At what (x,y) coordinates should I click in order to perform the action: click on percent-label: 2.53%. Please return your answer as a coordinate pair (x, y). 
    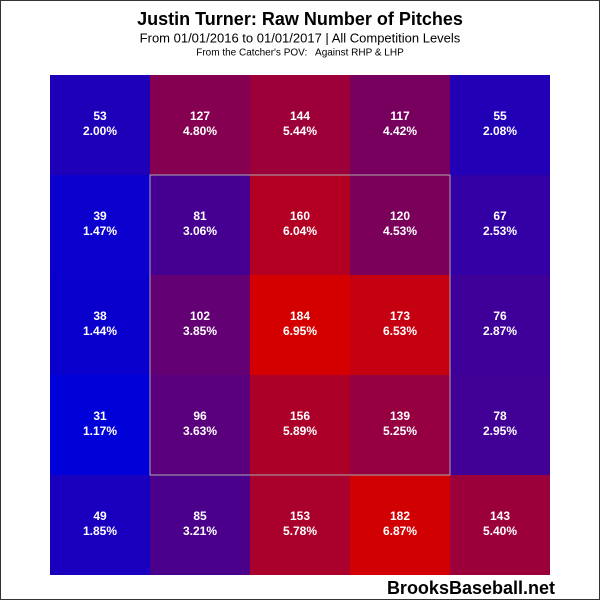
    Looking at the image, I should click on (500, 231).